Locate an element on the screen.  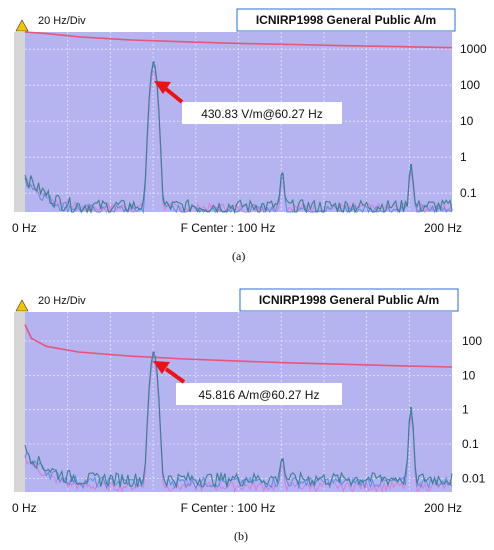
annotation-box-a is located at coordinates (262, 113).